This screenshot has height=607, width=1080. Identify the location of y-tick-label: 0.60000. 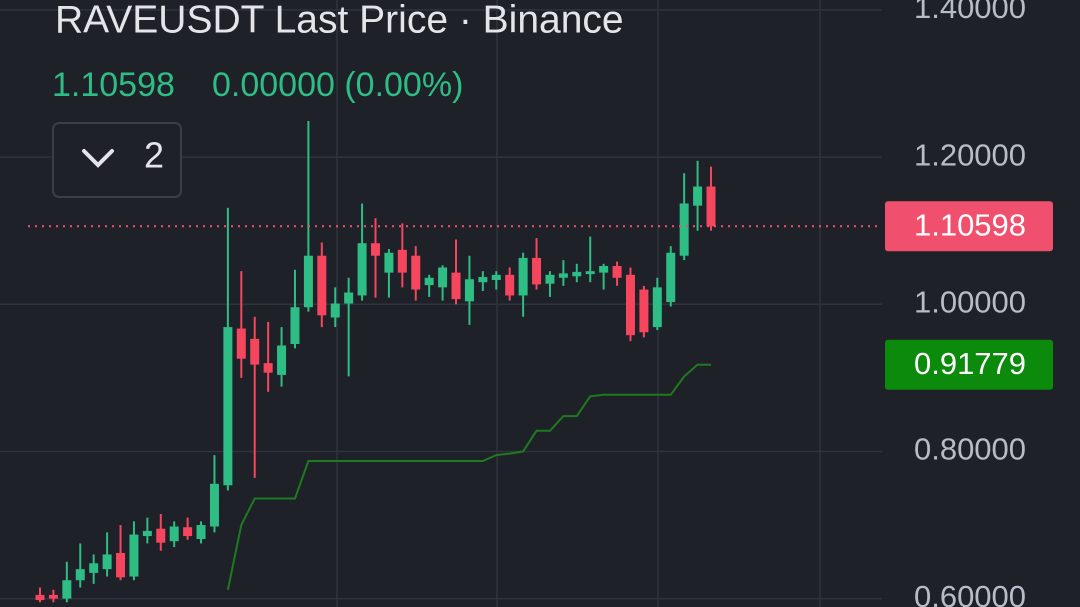
(970, 593).